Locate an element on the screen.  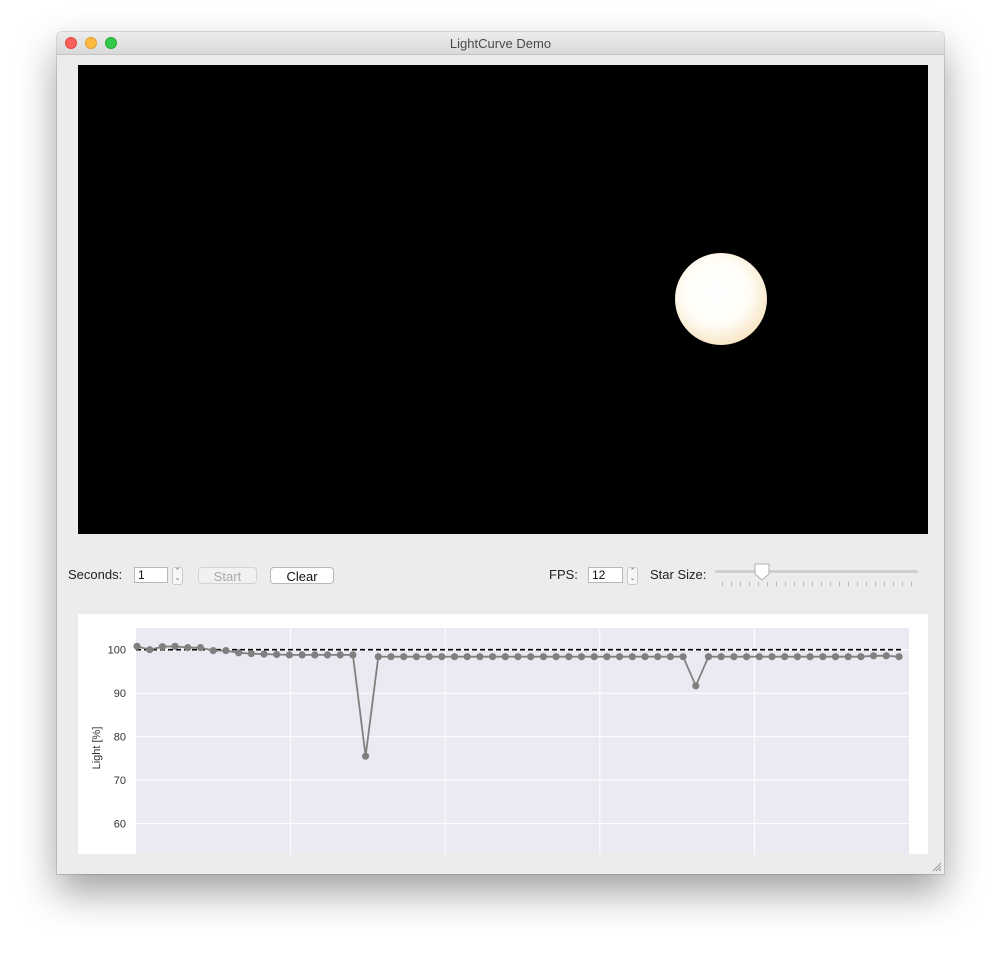
y-tick-label: 70 is located at coordinates (120, 781).